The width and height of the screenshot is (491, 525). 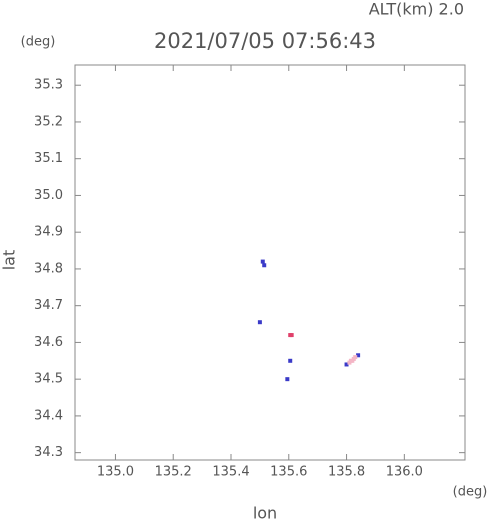 I want to click on y-tick-label: 34.5, so click(x=48, y=379).